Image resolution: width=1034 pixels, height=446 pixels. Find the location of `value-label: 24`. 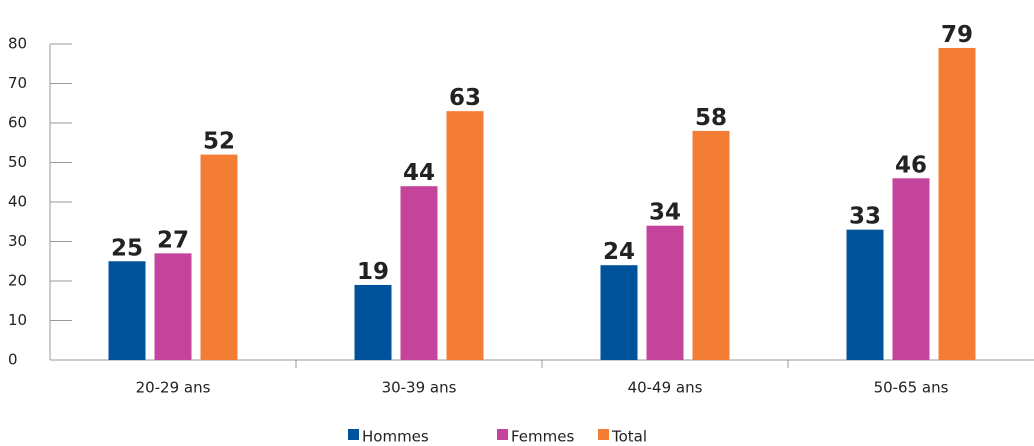

value-label: 24 is located at coordinates (619, 252).